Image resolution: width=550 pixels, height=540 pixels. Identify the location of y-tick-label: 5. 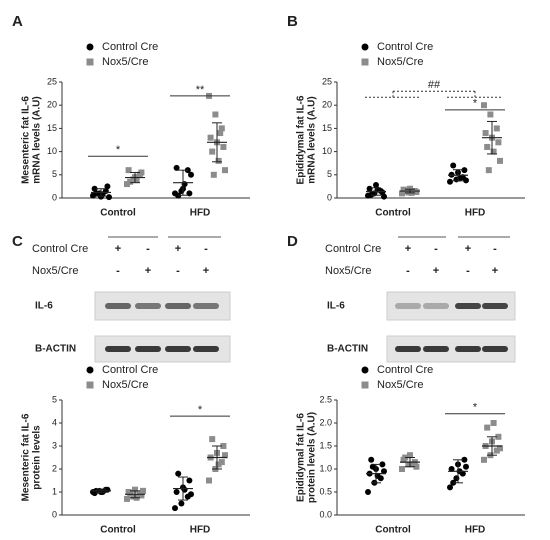
(54, 174).